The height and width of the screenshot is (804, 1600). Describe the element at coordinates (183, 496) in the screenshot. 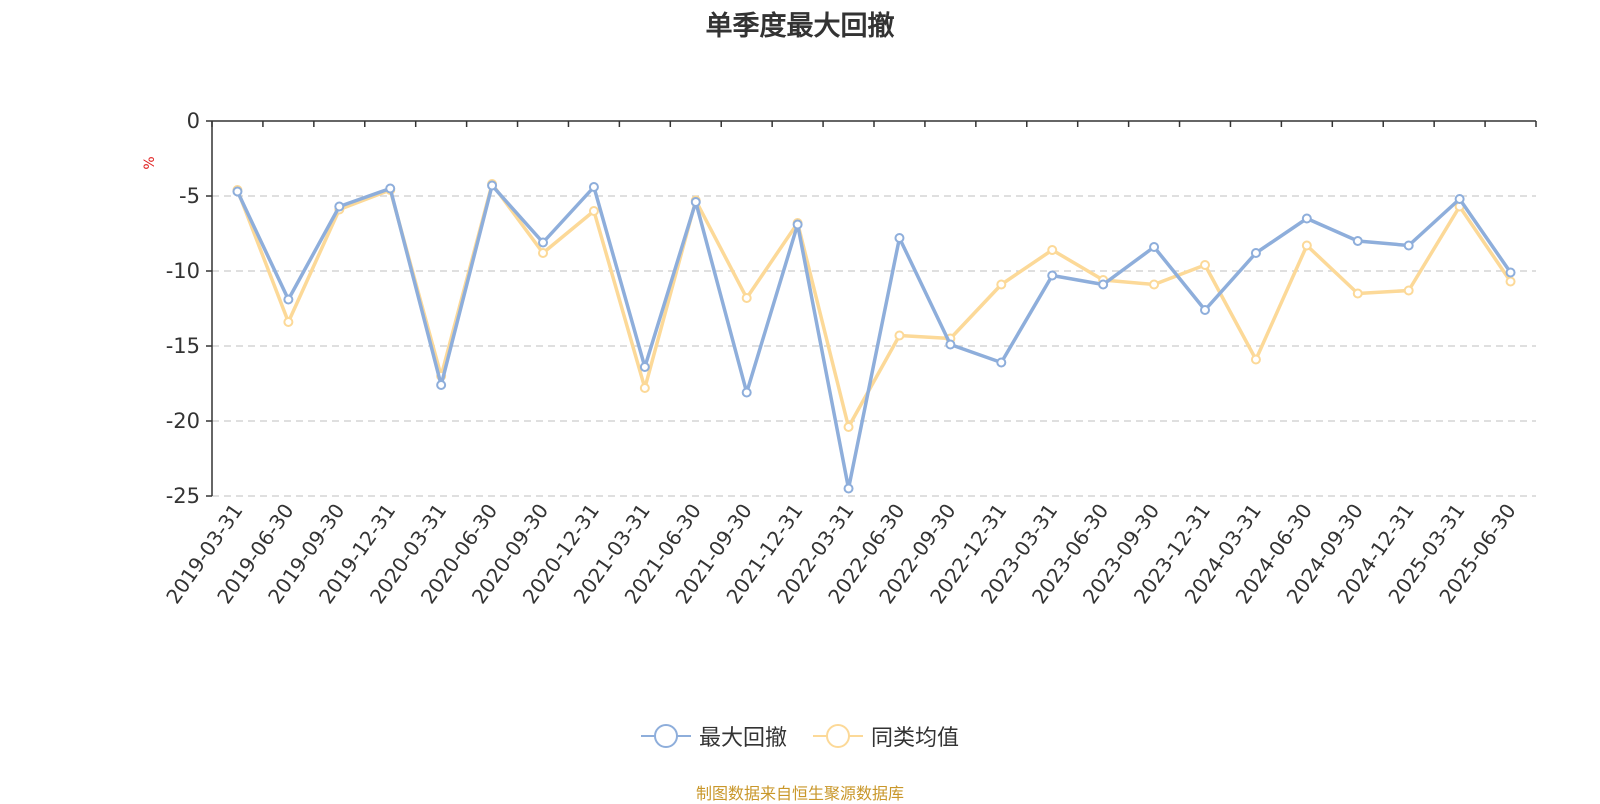

I see `y-tick-label: -25` at that location.